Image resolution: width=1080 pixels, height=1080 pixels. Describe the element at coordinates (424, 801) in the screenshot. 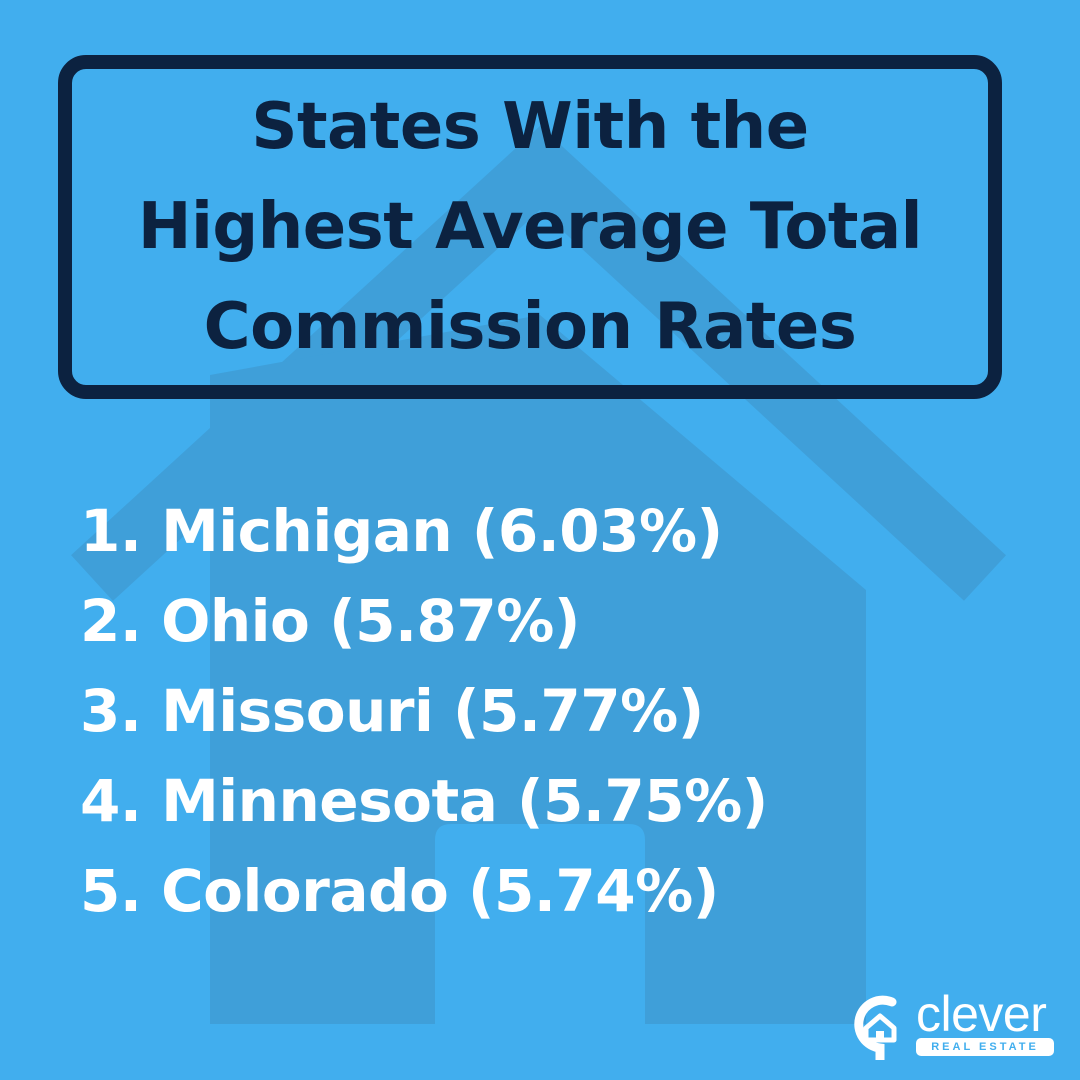

I see `ranking-item-minnesota: 4. Minnesota (5.75%)` at that location.